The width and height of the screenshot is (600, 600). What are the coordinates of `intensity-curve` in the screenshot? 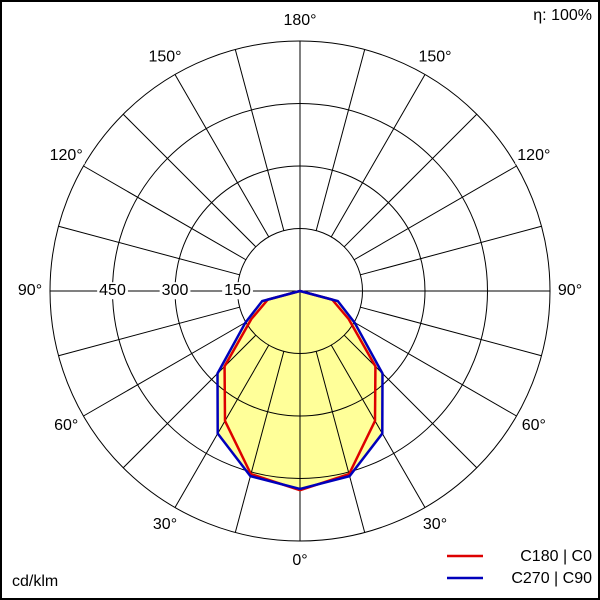 It's located at (300, 390).